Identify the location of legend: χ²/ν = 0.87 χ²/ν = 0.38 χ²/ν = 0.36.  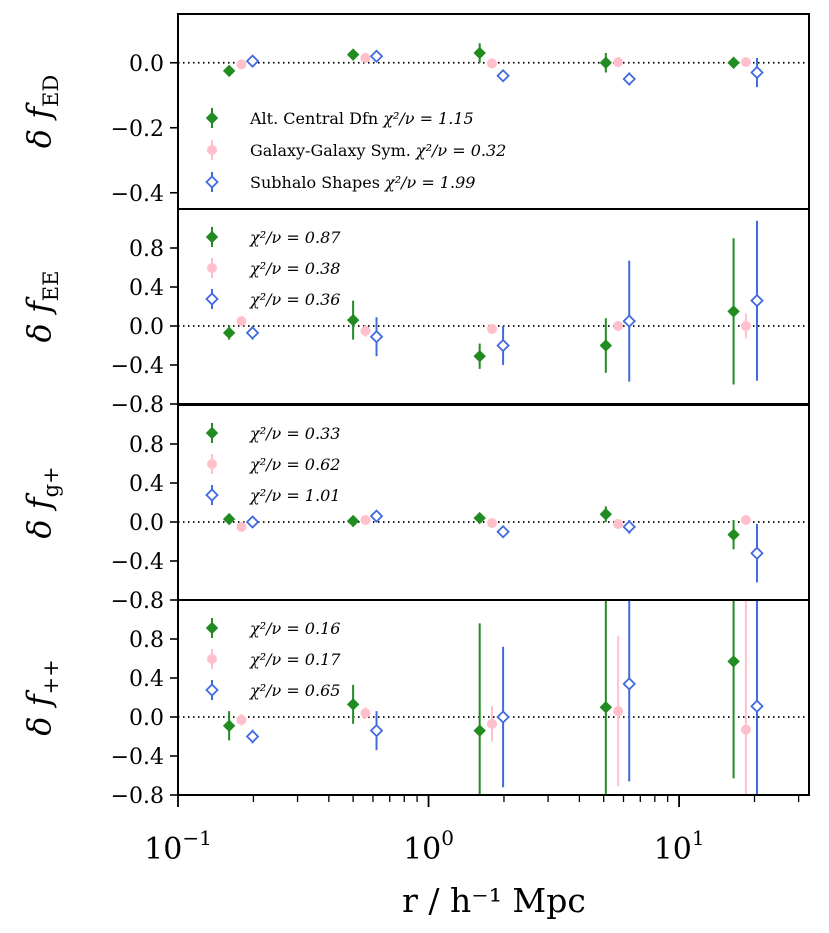
(273, 268).